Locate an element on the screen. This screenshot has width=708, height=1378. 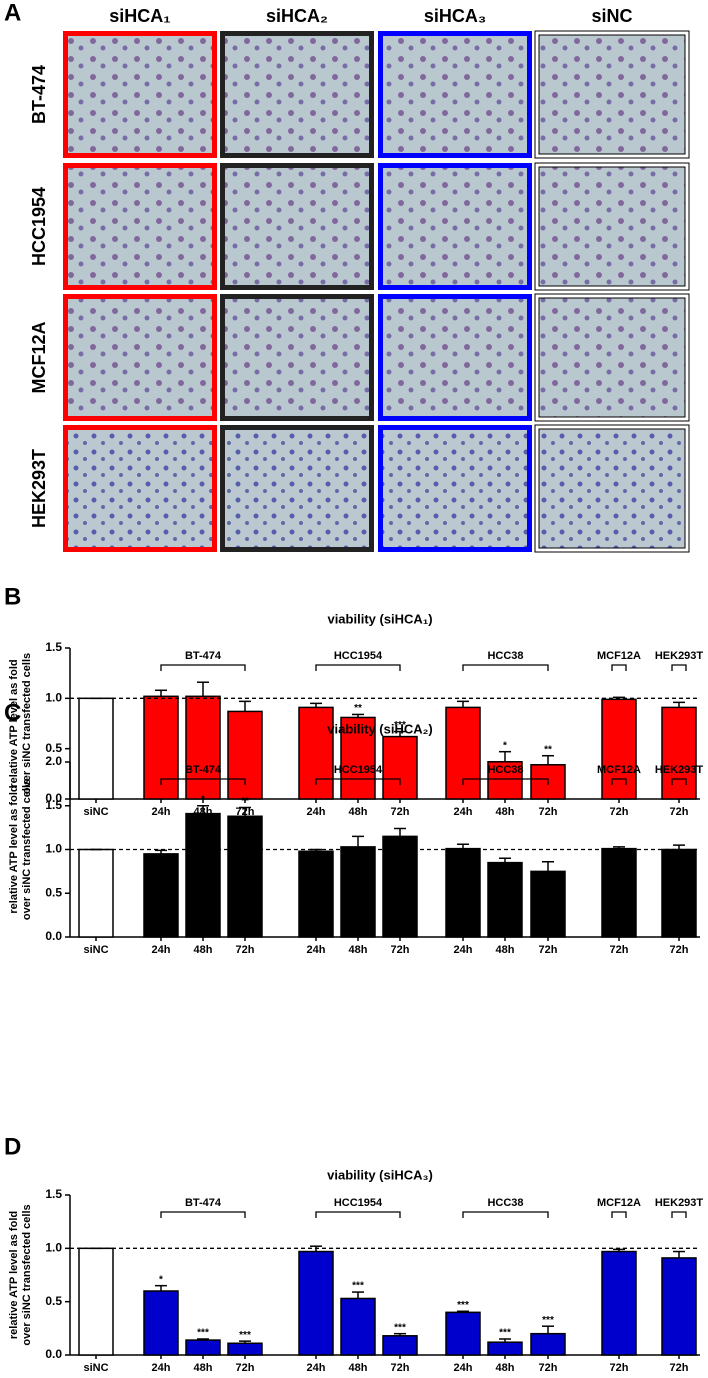
panel-label: D is located at coordinates (12, 1146).